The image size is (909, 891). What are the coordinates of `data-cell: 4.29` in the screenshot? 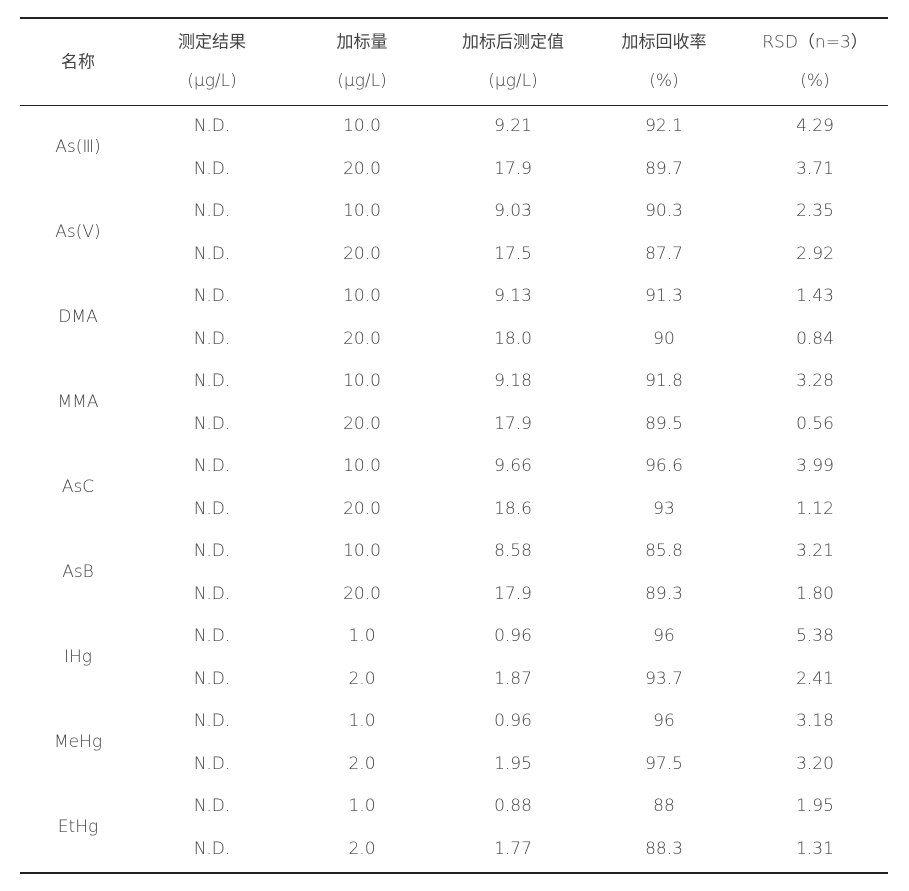 It's located at (815, 126).